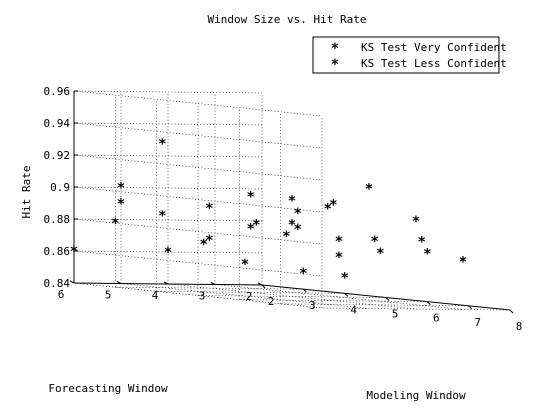  I want to click on x-tick-label: 2, so click(271, 301).